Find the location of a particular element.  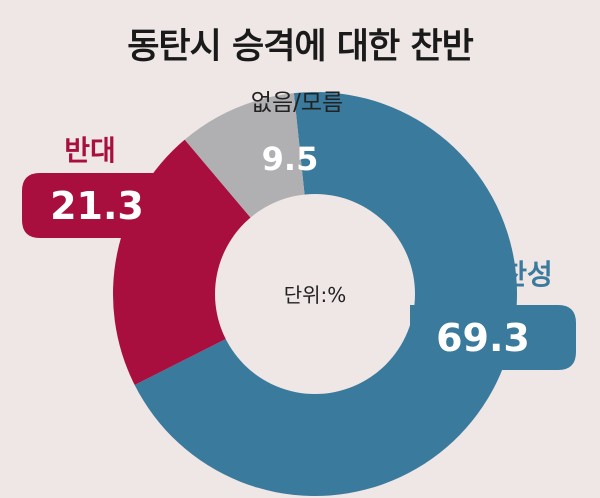

slice-value-agree: 69.3 is located at coordinates (483, 338).